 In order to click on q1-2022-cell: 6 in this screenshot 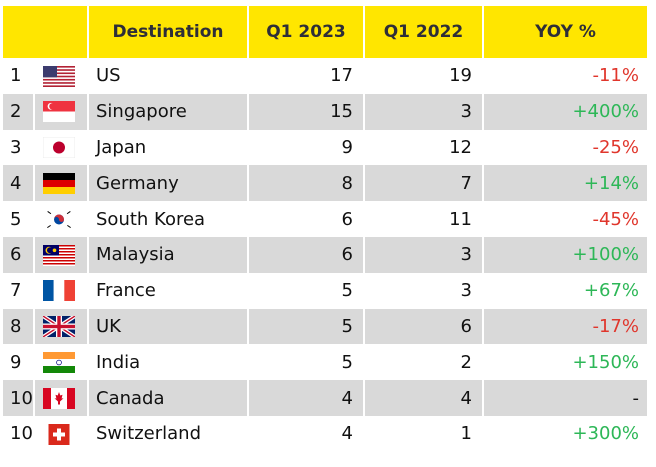, I will do `click(423, 326)`.